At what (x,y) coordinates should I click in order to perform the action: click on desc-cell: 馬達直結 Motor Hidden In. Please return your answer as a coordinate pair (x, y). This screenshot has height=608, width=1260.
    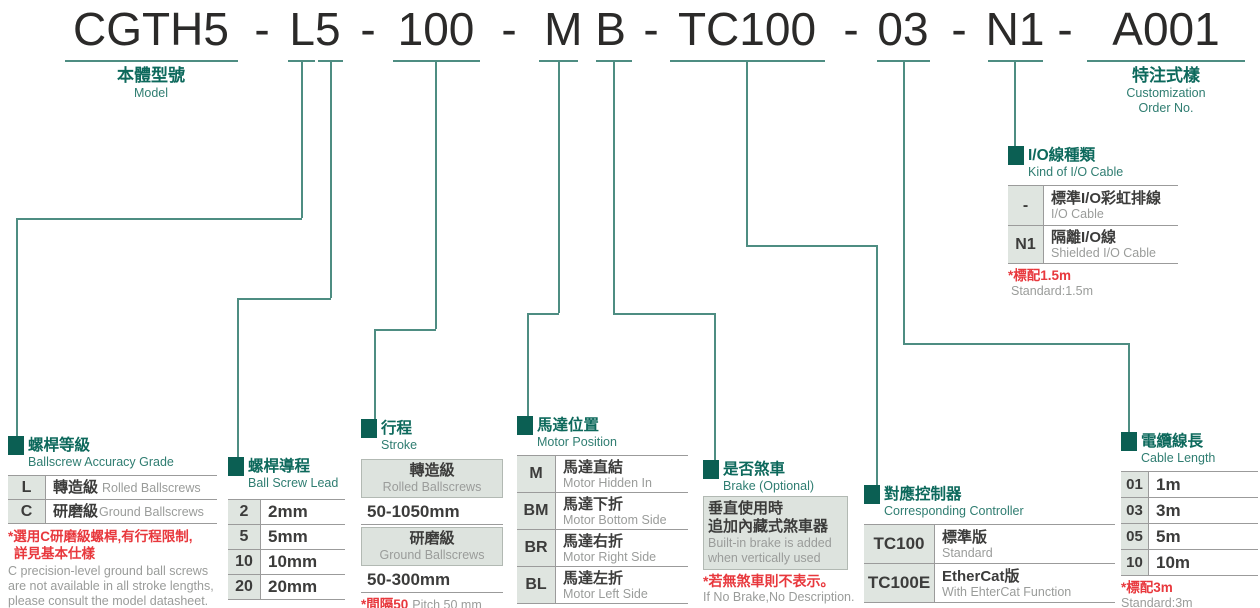
    Looking at the image, I should click on (604, 474).